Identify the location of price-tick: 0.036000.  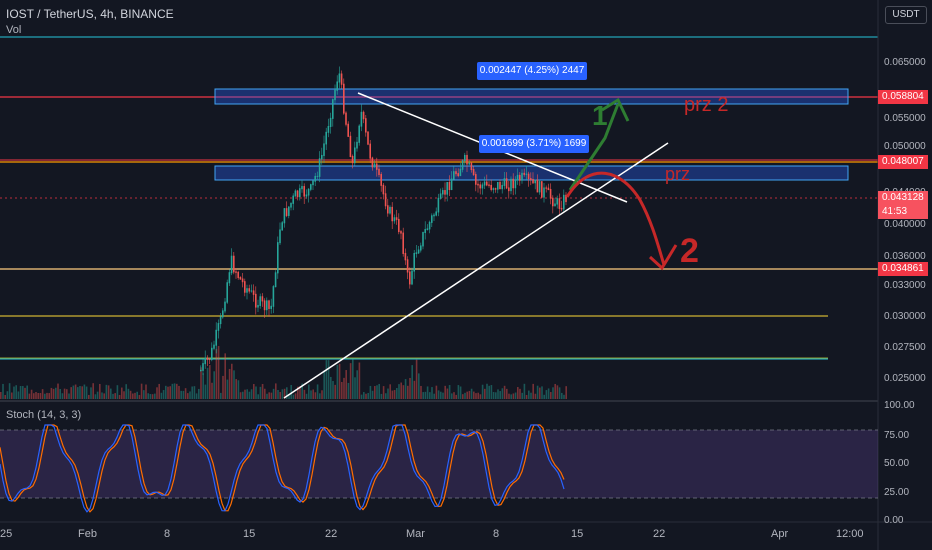
(905, 256).